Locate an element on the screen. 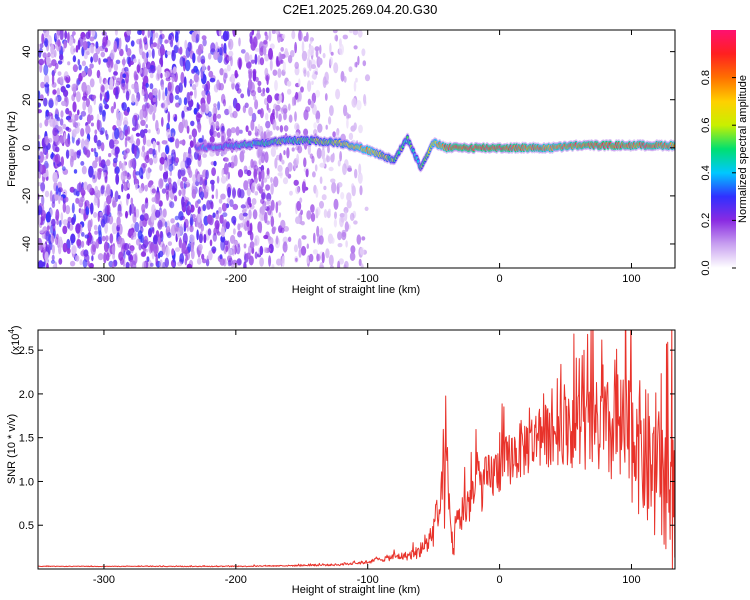 The height and width of the screenshot is (600, 750). spectrogram-y-label: Frequency (Hz) is located at coordinates (12, 149).